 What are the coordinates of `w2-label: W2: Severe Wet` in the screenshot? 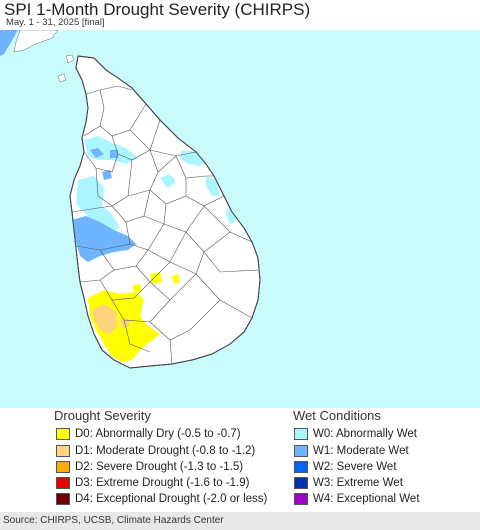 It's located at (355, 467).